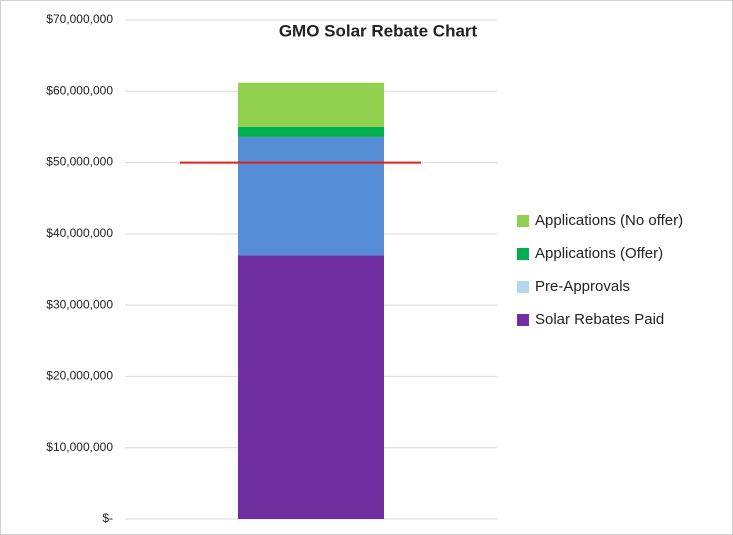 The width and height of the screenshot is (733, 535). What do you see at coordinates (79, 162) in the screenshot?
I see `y-tick-label: $50,000,000` at bounding box center [79, 162].